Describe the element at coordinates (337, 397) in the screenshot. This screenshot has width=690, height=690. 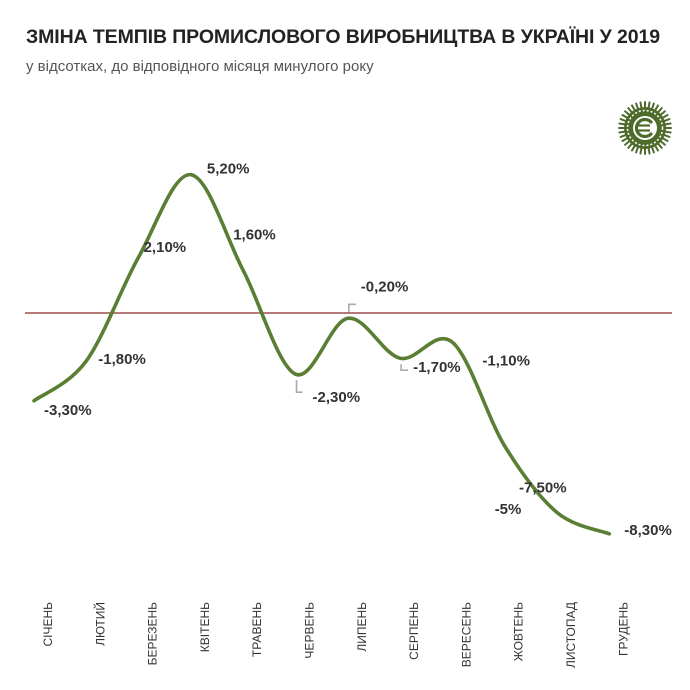
I see `data-label: -2,30%` at that location.